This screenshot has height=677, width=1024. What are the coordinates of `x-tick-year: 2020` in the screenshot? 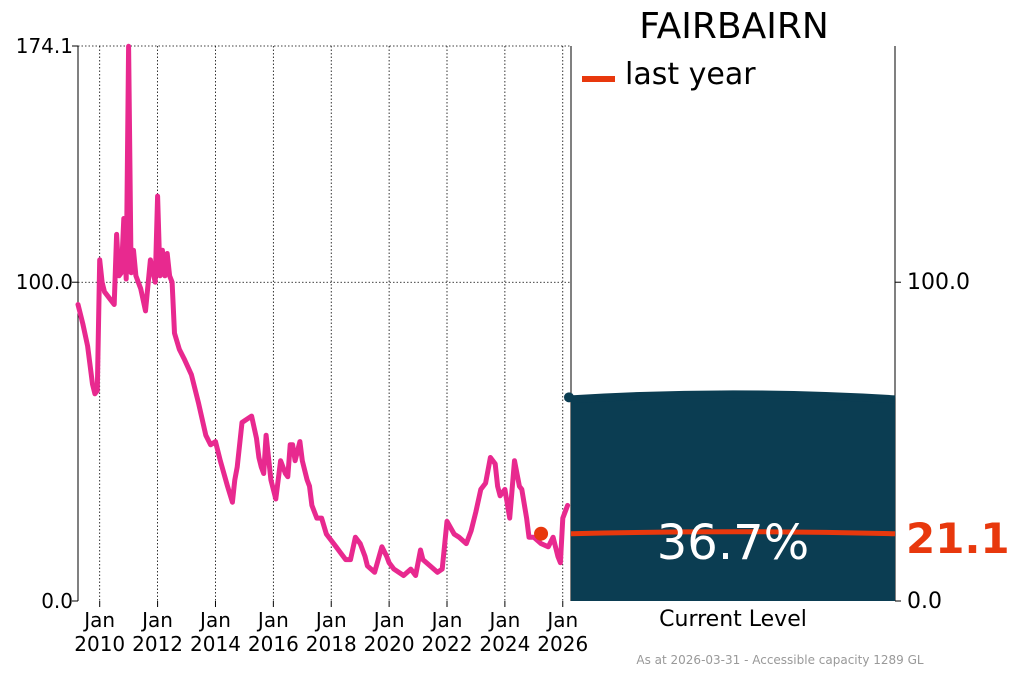 It's located at (389, 644).